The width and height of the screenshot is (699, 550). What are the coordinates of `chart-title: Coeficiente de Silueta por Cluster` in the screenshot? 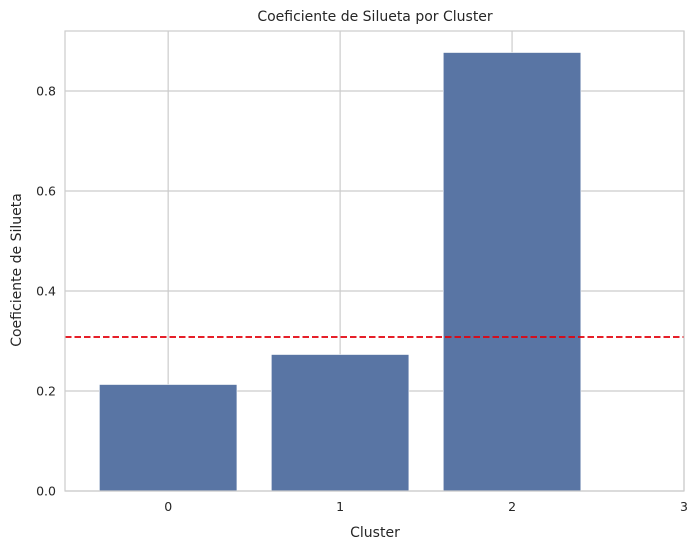 It's located at (375, 17).